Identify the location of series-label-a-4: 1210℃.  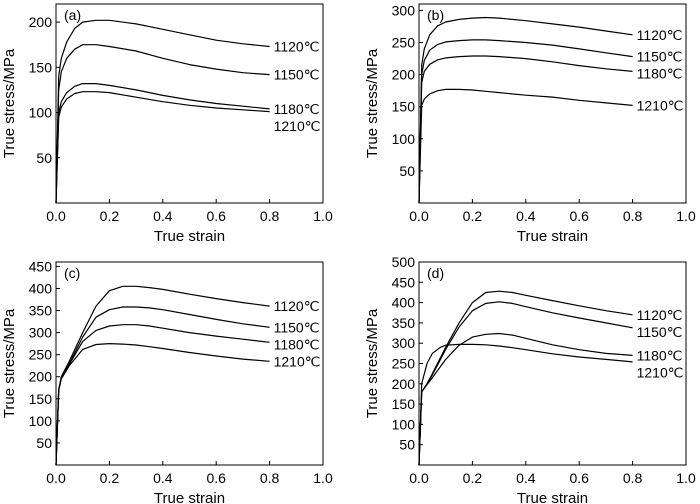
(297, 126).